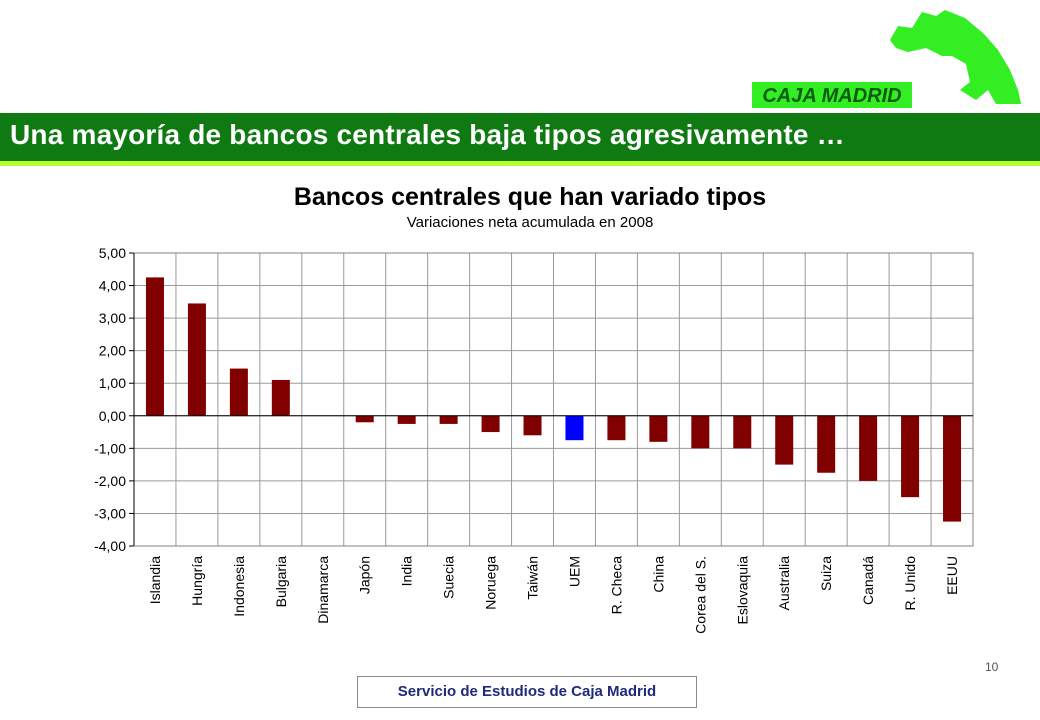 This screenshot has height=720, width=1040. What do you see at coordinates (110, 546) in the screenshot?
I see `y-tick-label: -4,00` at bounding box center [110, 546].